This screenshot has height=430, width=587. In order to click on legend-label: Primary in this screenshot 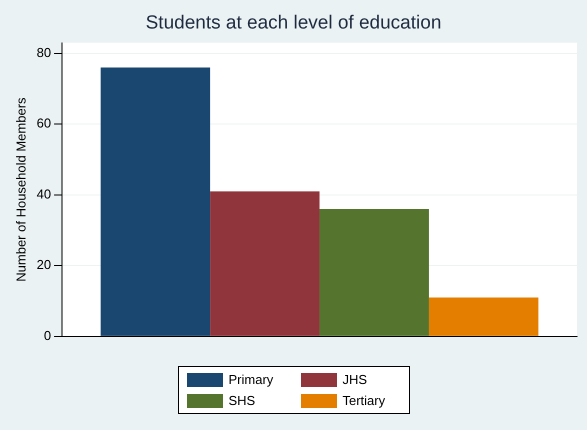, I will do `click(251, 379)`.